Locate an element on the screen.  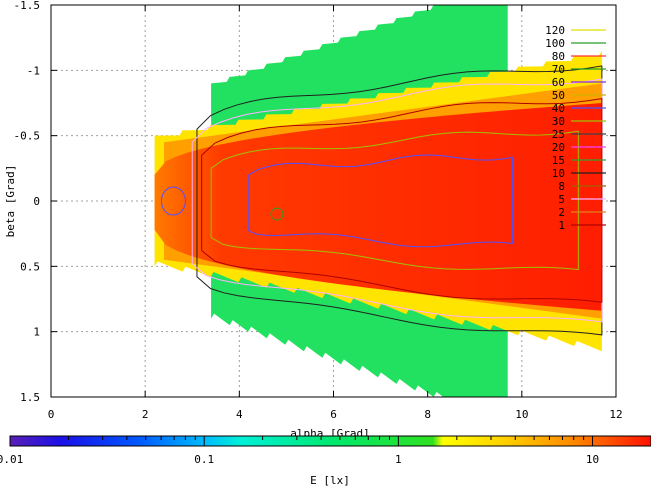
y-tick-label: 1 is located at coordinates (36, 332).